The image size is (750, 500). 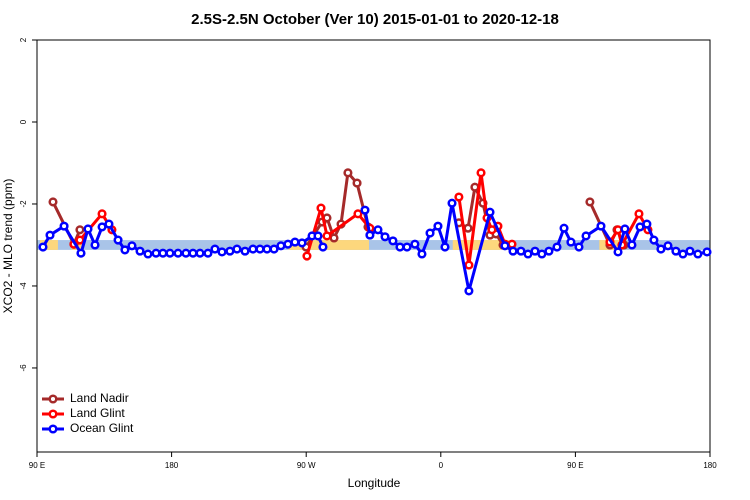 What do you see at coordinates (172, 465) in the screenshot?
I see `x-tick-label: 180` at bounding box center [172, 465].